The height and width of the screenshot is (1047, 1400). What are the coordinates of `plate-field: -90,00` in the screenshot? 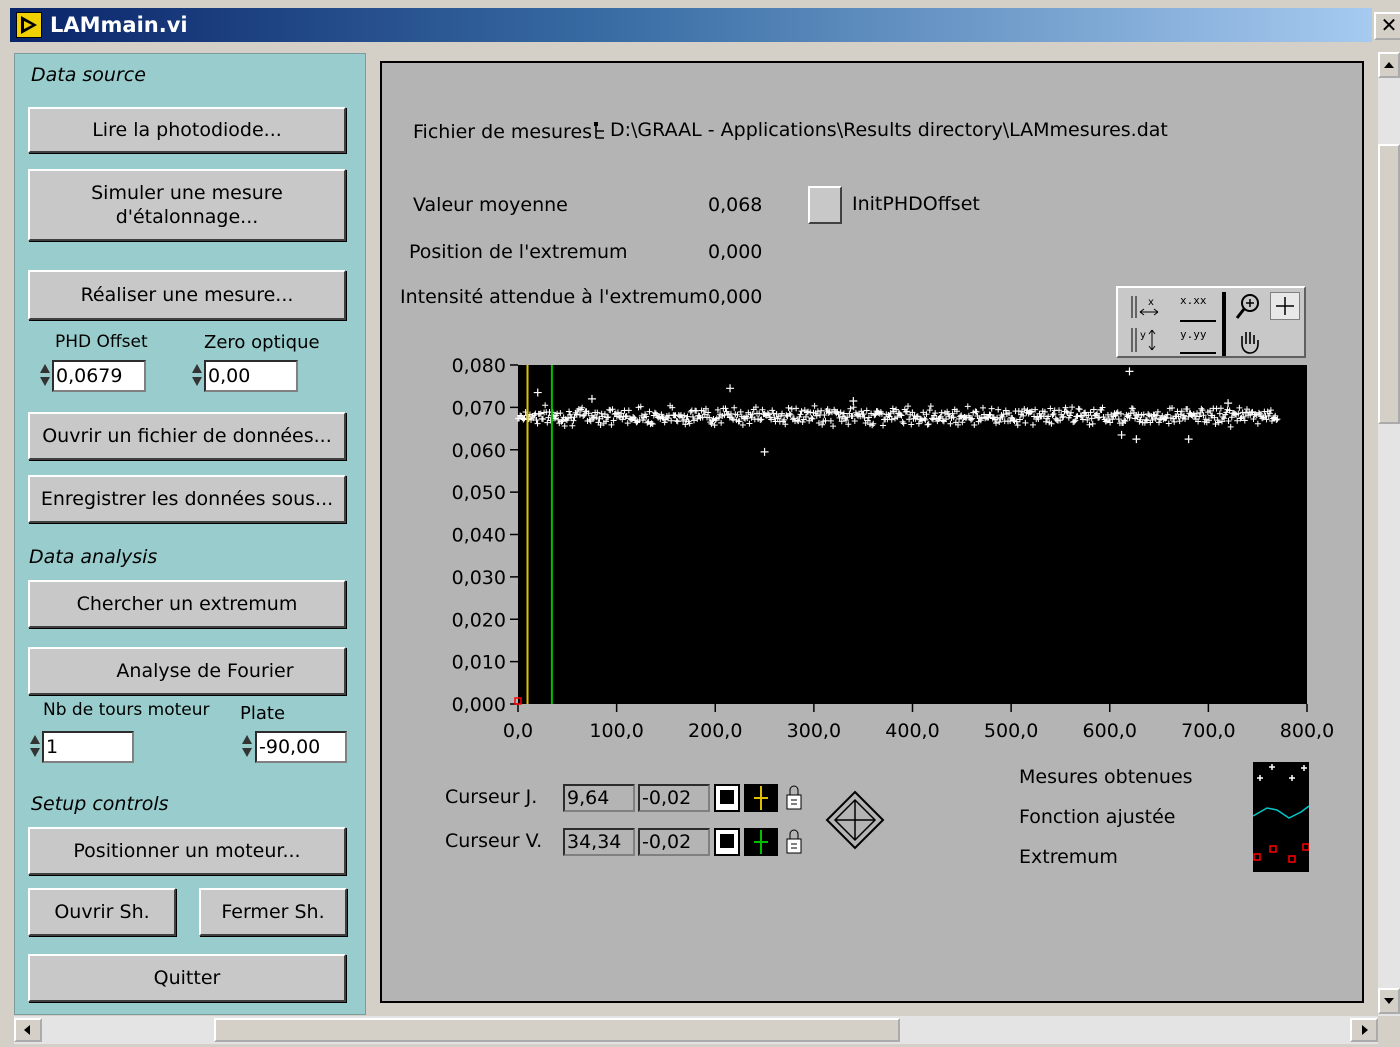 It's located at (301, 747).